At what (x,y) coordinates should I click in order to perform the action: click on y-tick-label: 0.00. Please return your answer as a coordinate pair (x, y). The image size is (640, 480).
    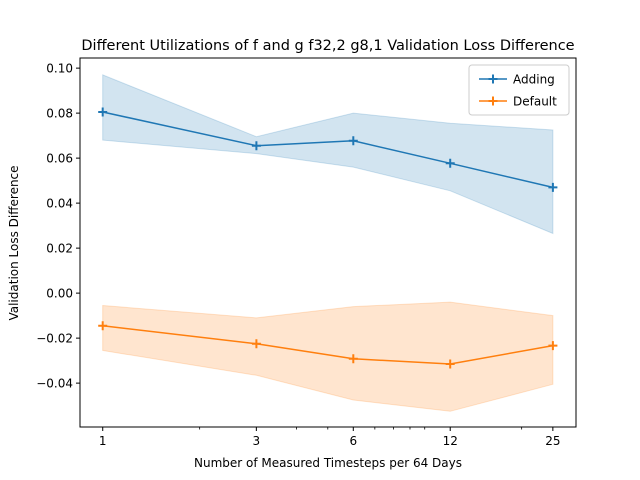
    Looking at the image, I should click on (59, 293).